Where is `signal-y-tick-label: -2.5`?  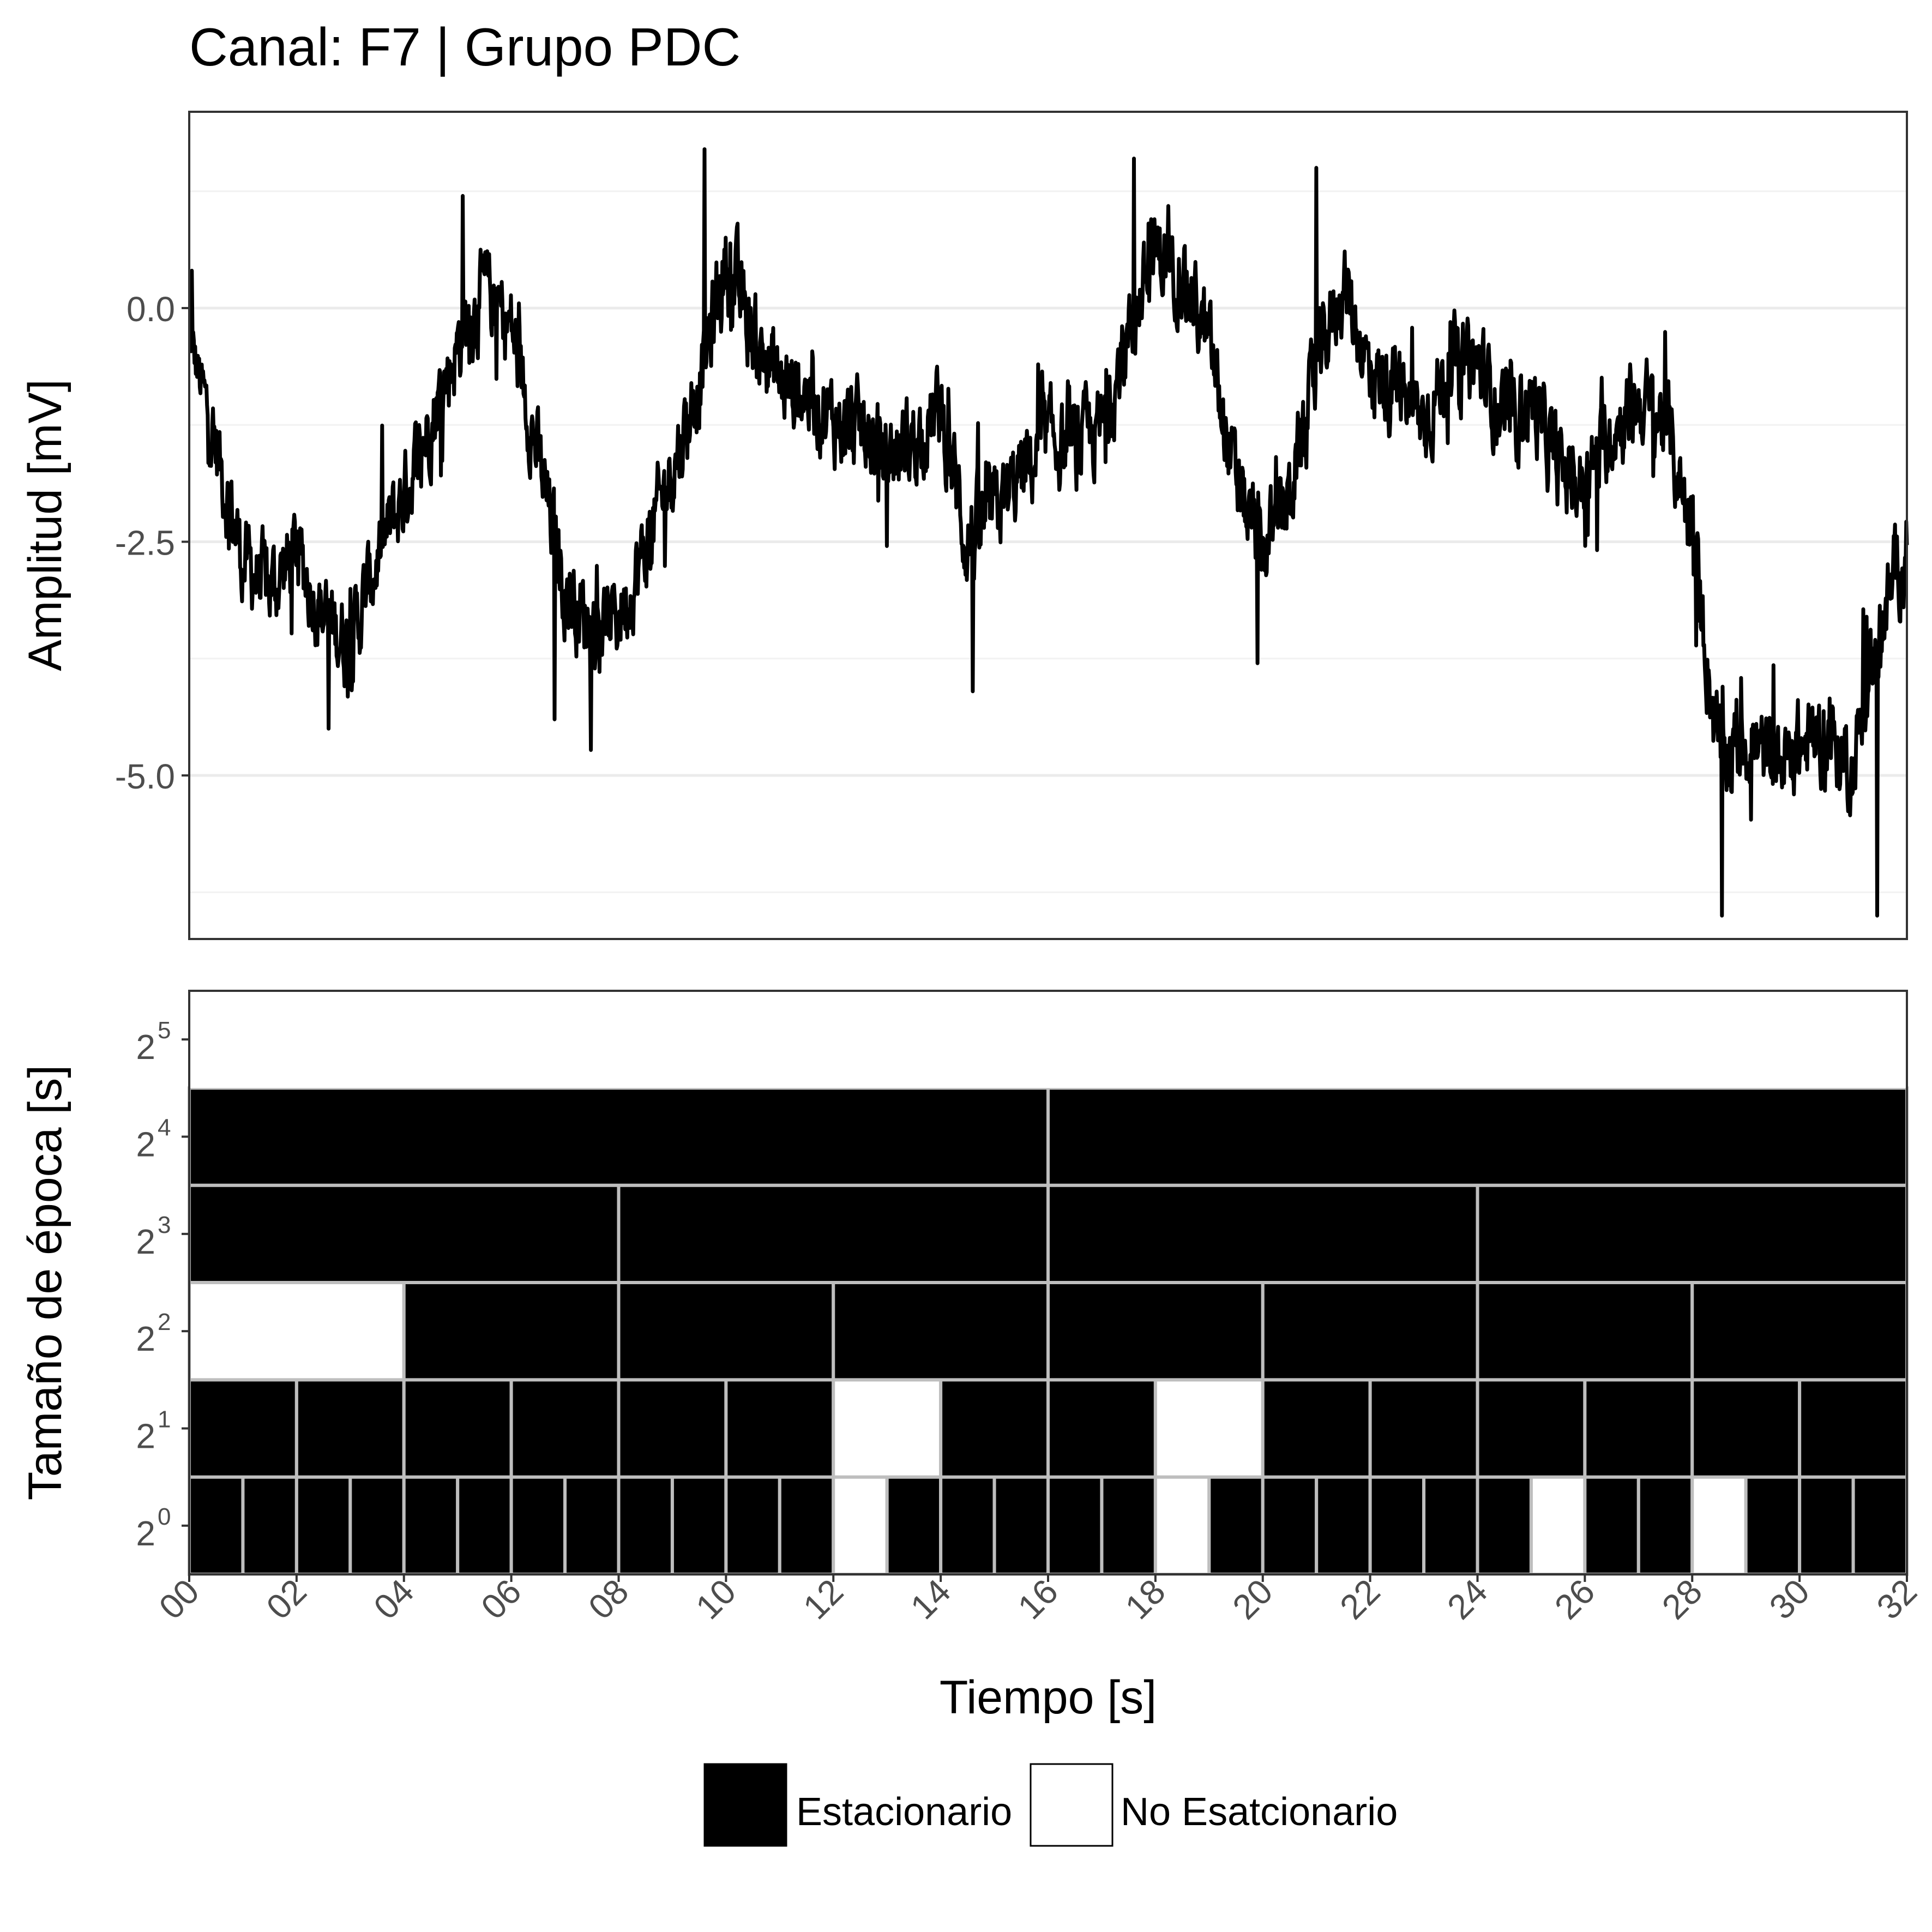 signal-y-tick-label: -2.5 is located at coordinates (145, 542).